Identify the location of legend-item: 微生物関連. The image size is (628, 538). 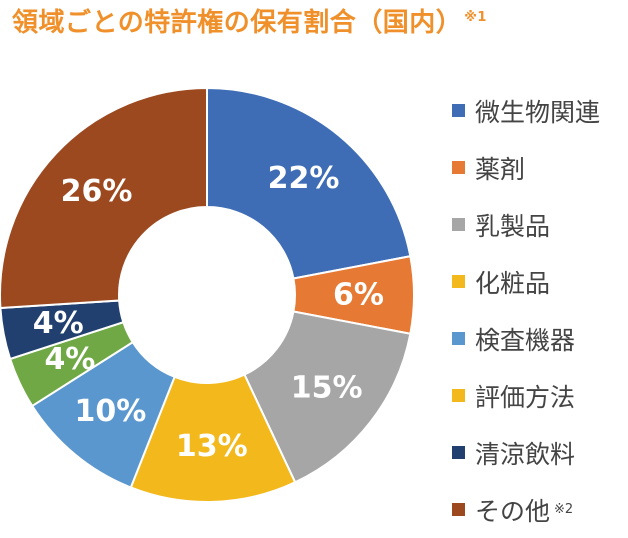
(526, 110).